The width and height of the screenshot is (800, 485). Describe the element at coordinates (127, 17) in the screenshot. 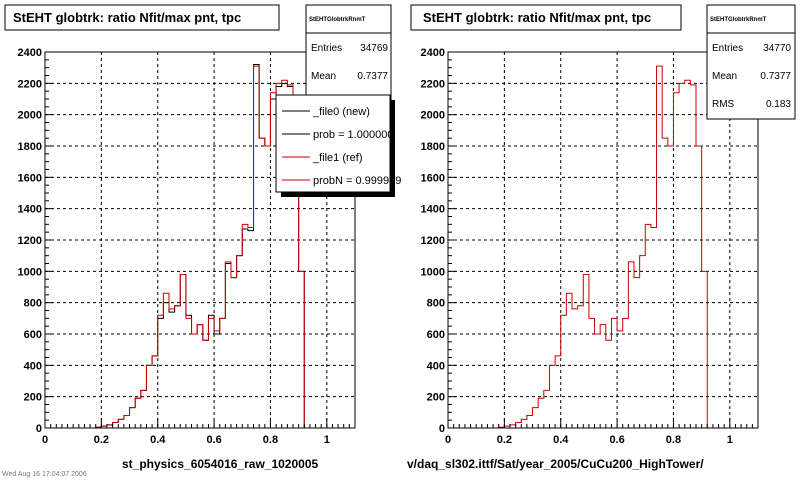

I see `chart-title-left: StEHT globtrk: ratio Nfit/max pnt, tpc` at that location.